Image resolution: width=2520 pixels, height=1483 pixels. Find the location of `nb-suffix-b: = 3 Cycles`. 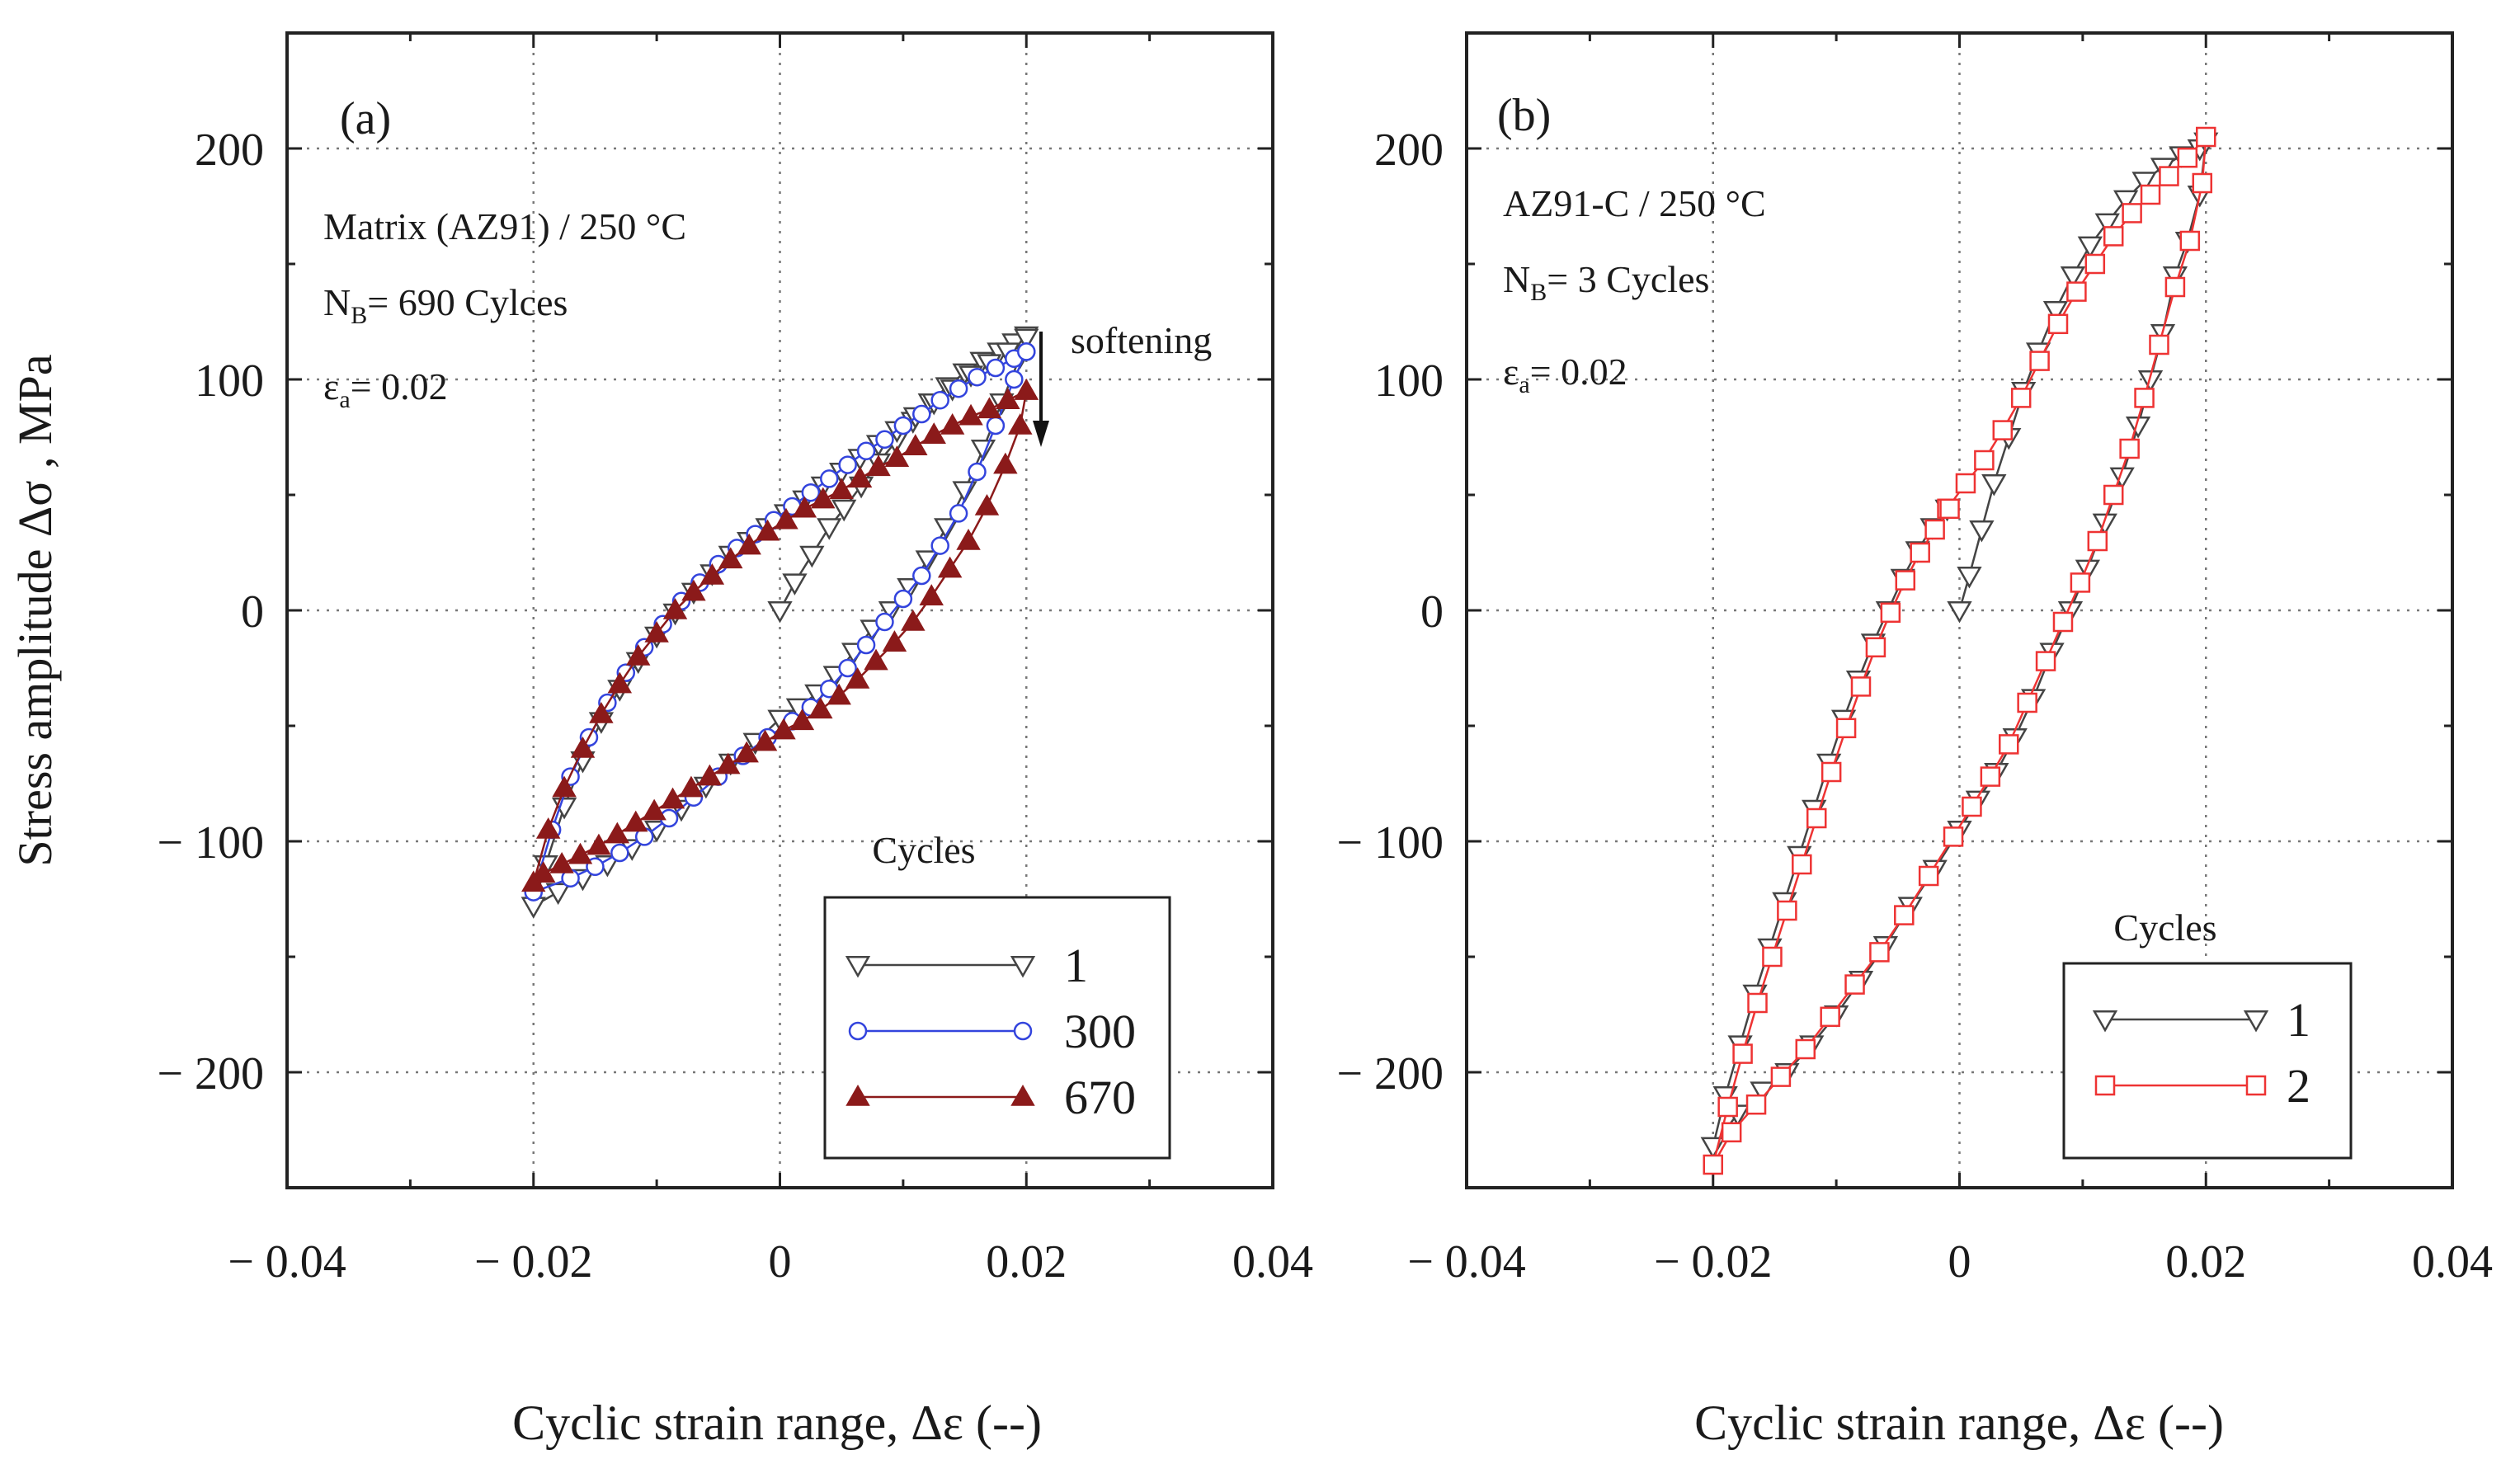

nb-suffix-b: = 3 Cycles is located at coordinates (1628, 279).